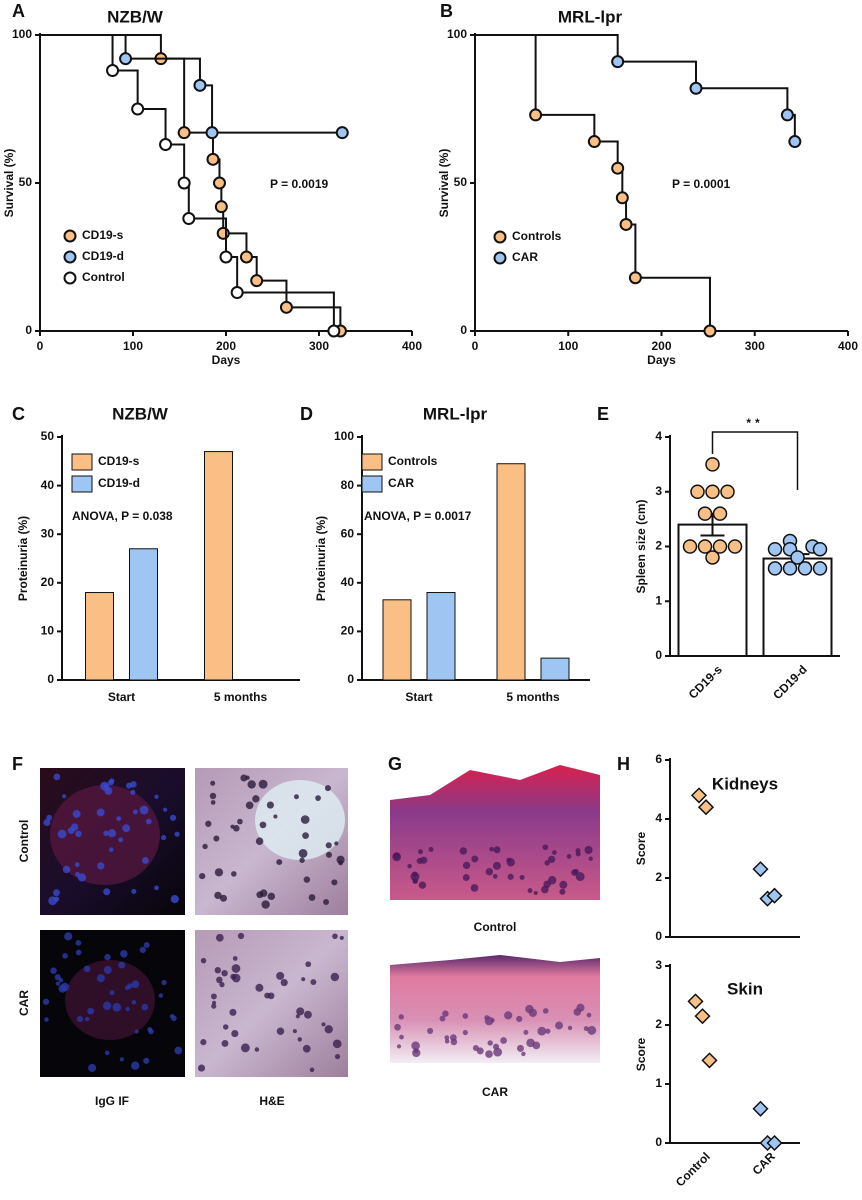  What do you see at coordinates (348, 533) in the screenshot?
I see `y-tick-label: 60` at bounding box center [348, 533].